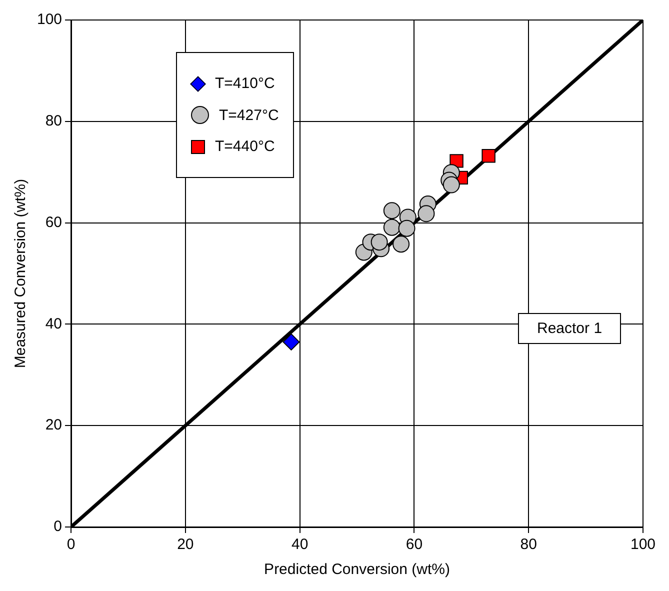 The height and width of the screenshot is (591, 669). I want to click on y-tick-label: 20, so click(53, 425).